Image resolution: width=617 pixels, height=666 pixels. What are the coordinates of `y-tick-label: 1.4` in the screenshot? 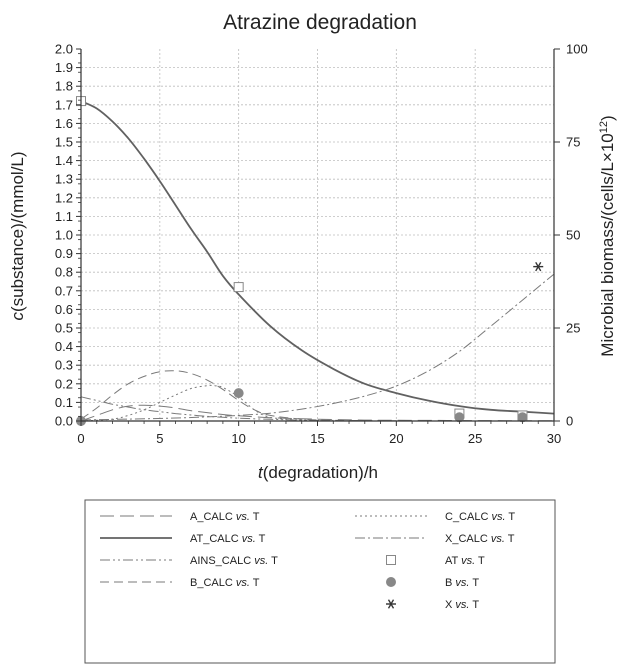 It's located at (64, 160).